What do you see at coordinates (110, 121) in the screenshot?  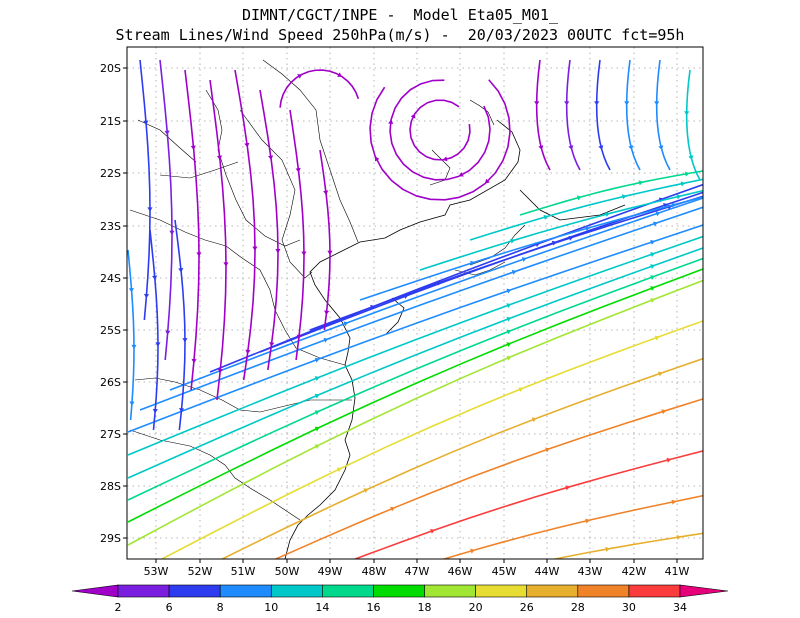 I see `lat-label: 21S` at bounding box center [110, 121].